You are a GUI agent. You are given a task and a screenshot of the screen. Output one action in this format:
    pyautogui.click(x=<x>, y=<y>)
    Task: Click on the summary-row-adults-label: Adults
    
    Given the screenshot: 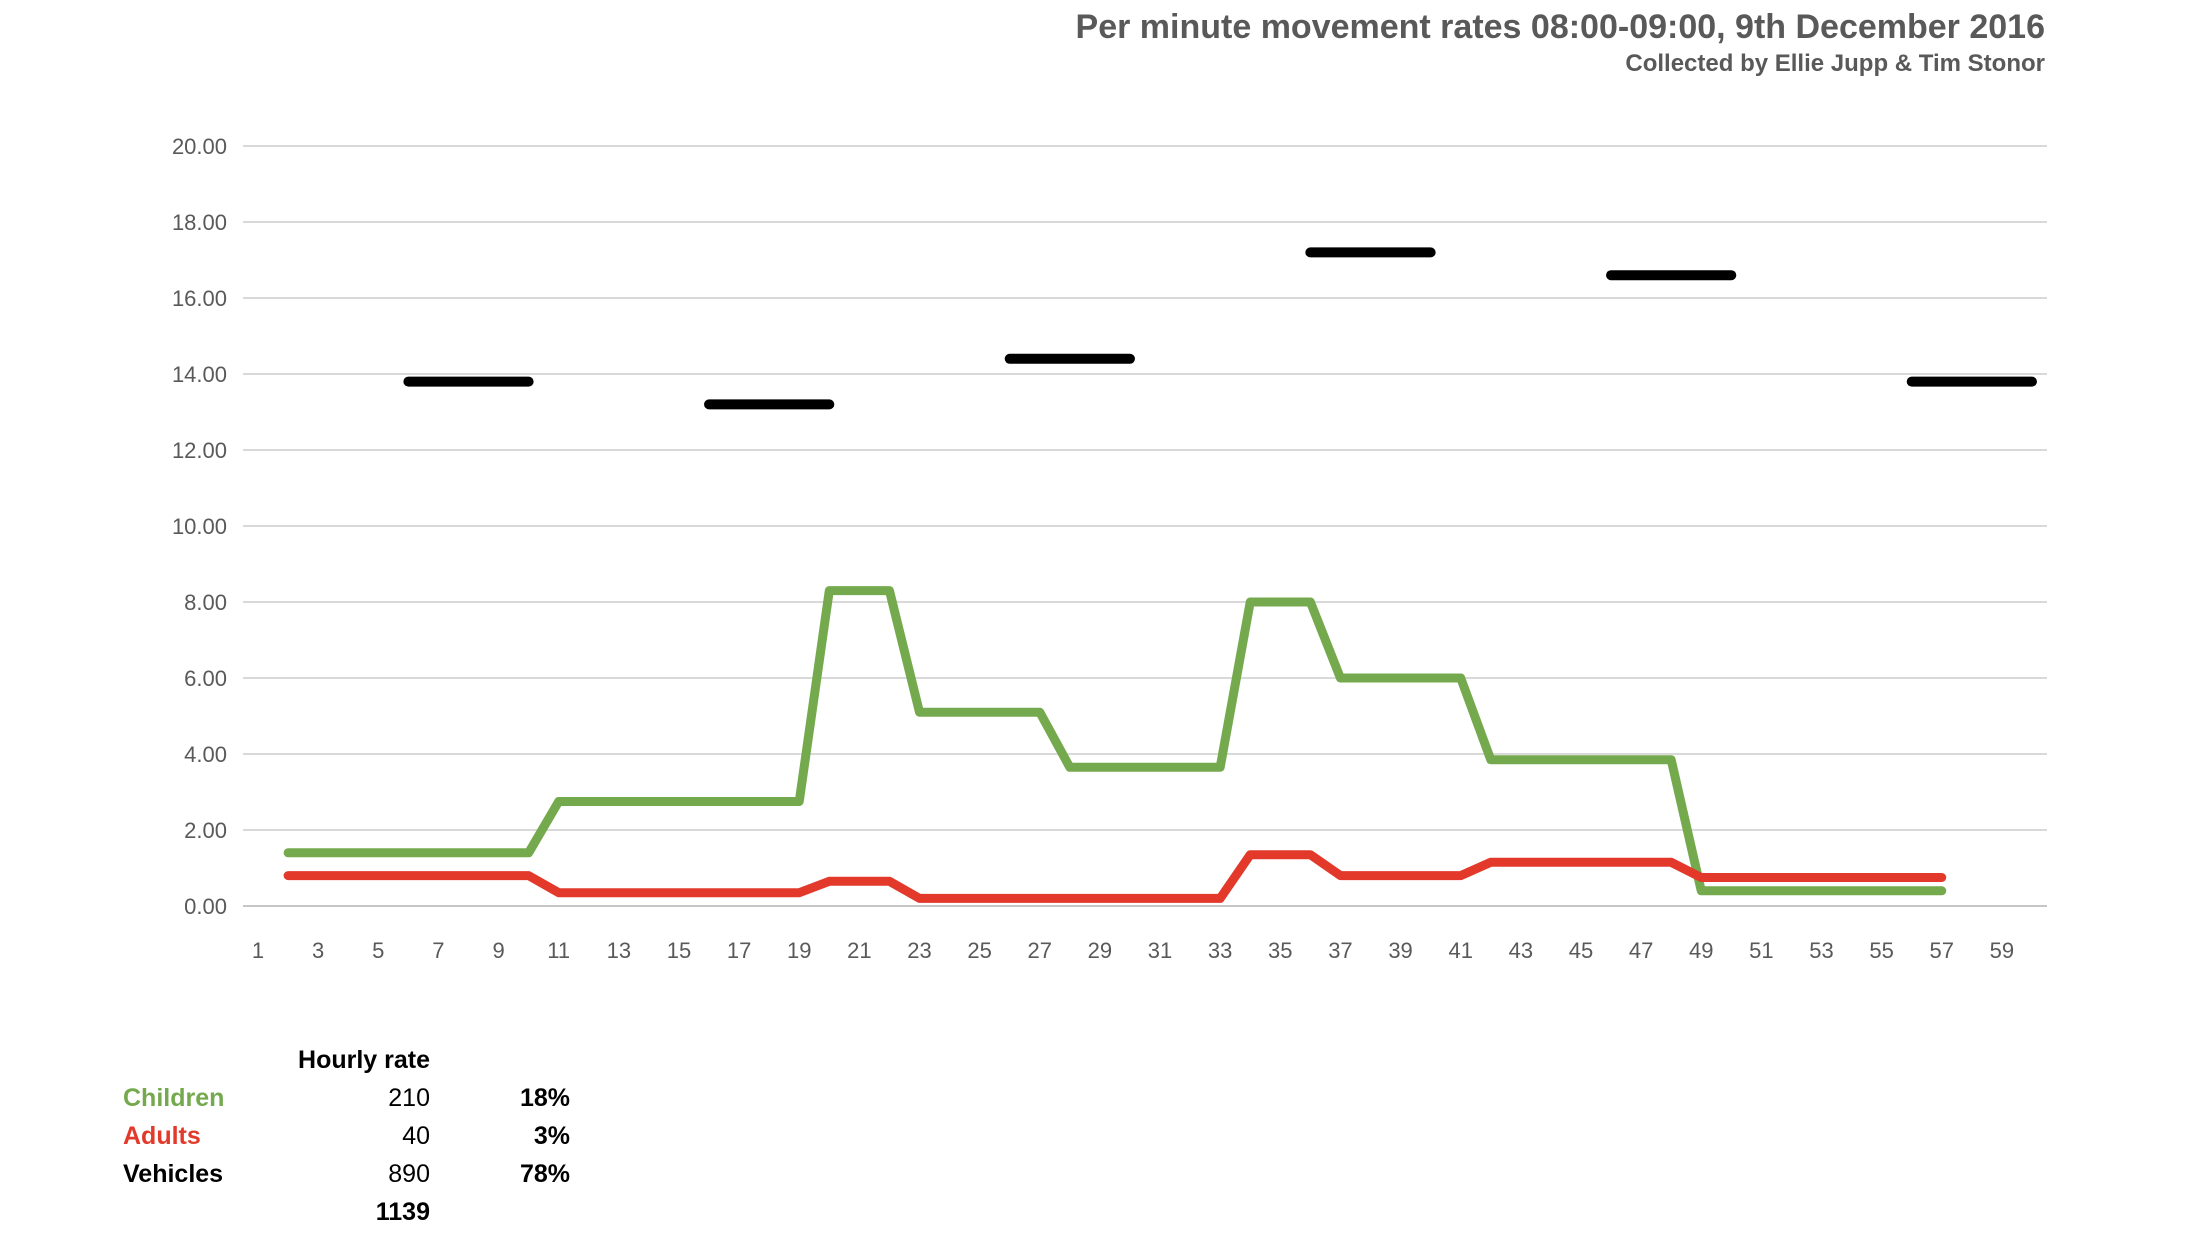 What is the action you would take?
    pyautogui.click(x=162, y=1135)
    